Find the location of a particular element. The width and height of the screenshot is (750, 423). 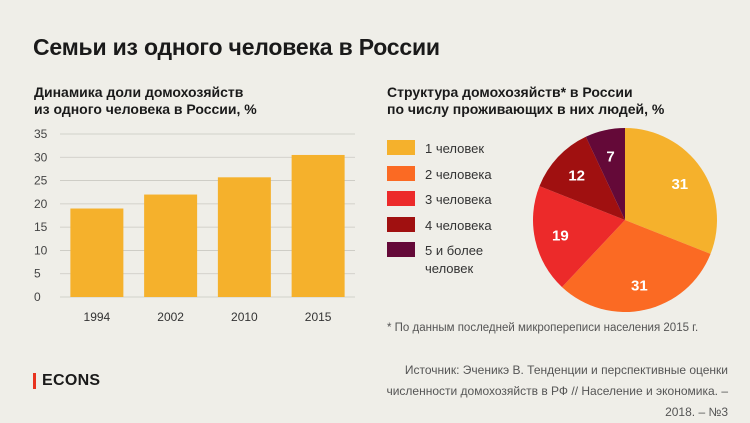

bar-chart-subtitle-line: из одного человека в России, % is located at coordinates (145, 109).